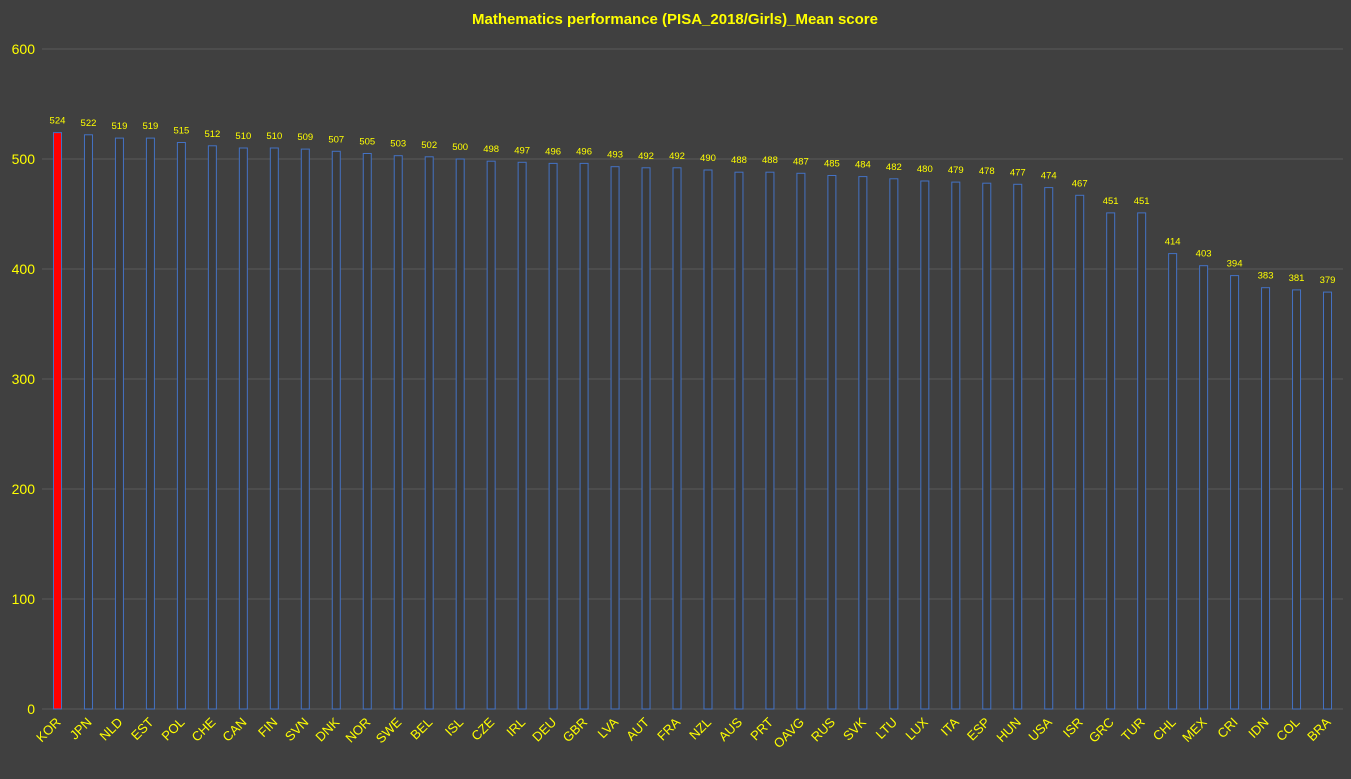  Describe the element at coordinates (491, 435) in the screenshot. I see `bar-cze` at that location.